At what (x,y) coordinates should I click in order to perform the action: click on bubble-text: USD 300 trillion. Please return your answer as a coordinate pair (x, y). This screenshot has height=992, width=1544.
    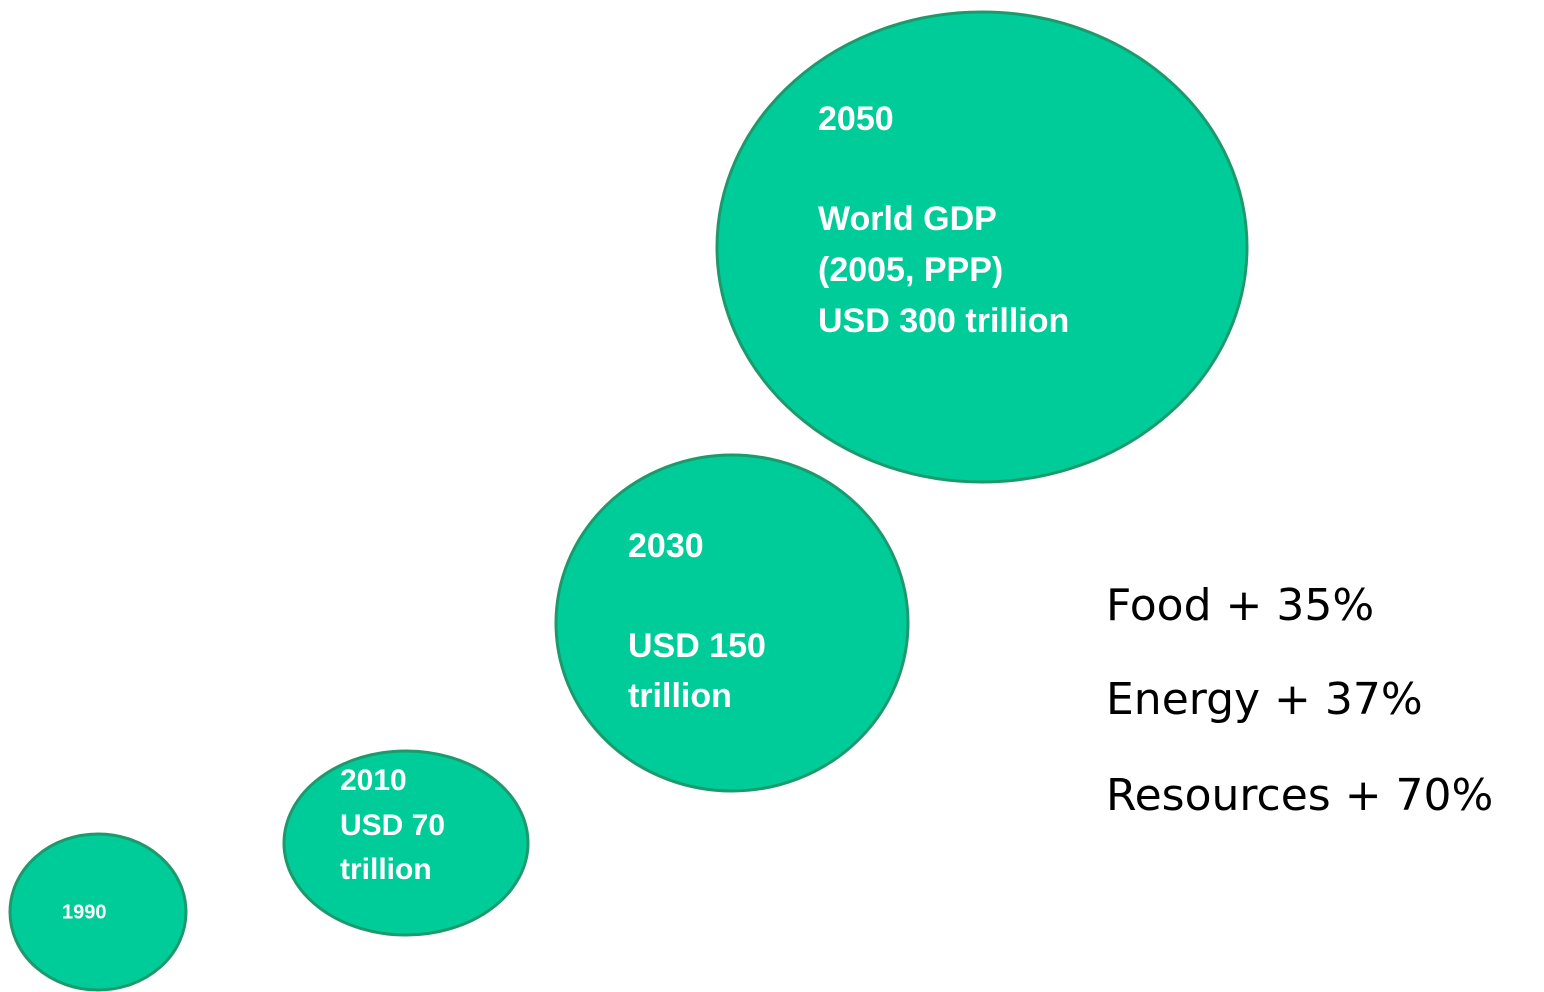
    Looking at the image, I should click on (943, 321).